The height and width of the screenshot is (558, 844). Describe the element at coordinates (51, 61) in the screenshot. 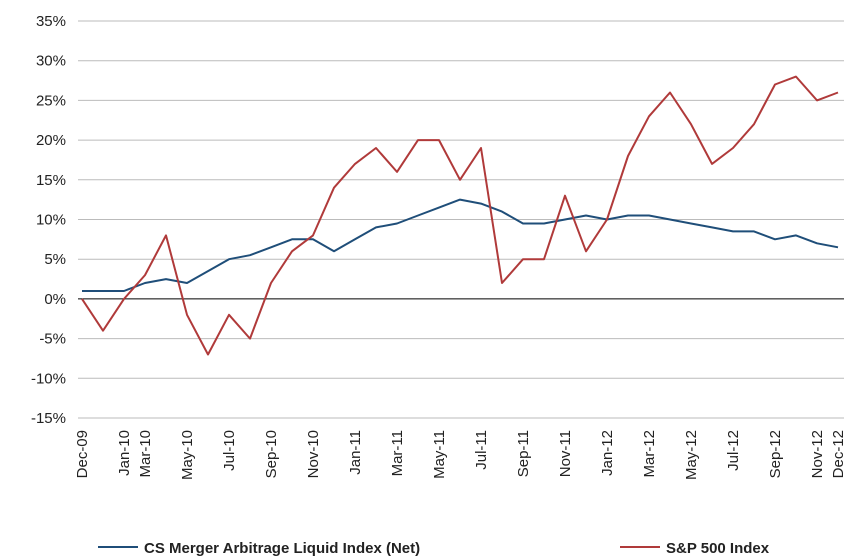

I see `y-tick-label: 30%` at that location.